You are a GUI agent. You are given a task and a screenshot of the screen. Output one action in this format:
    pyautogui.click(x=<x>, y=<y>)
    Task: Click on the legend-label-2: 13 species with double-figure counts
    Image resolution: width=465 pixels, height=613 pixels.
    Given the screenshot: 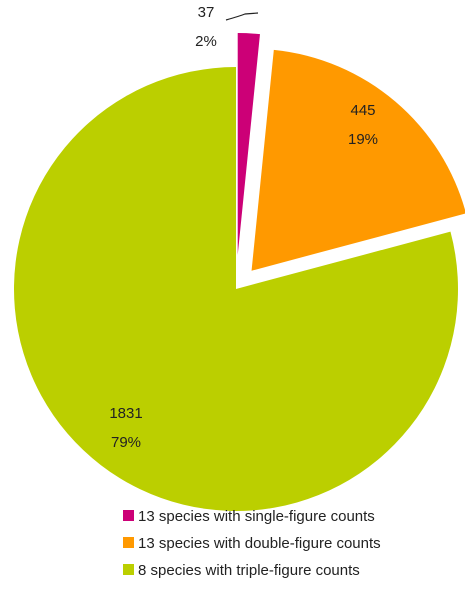 What is the action you would take?
    pyautogui.click(x=259, y=543)
    